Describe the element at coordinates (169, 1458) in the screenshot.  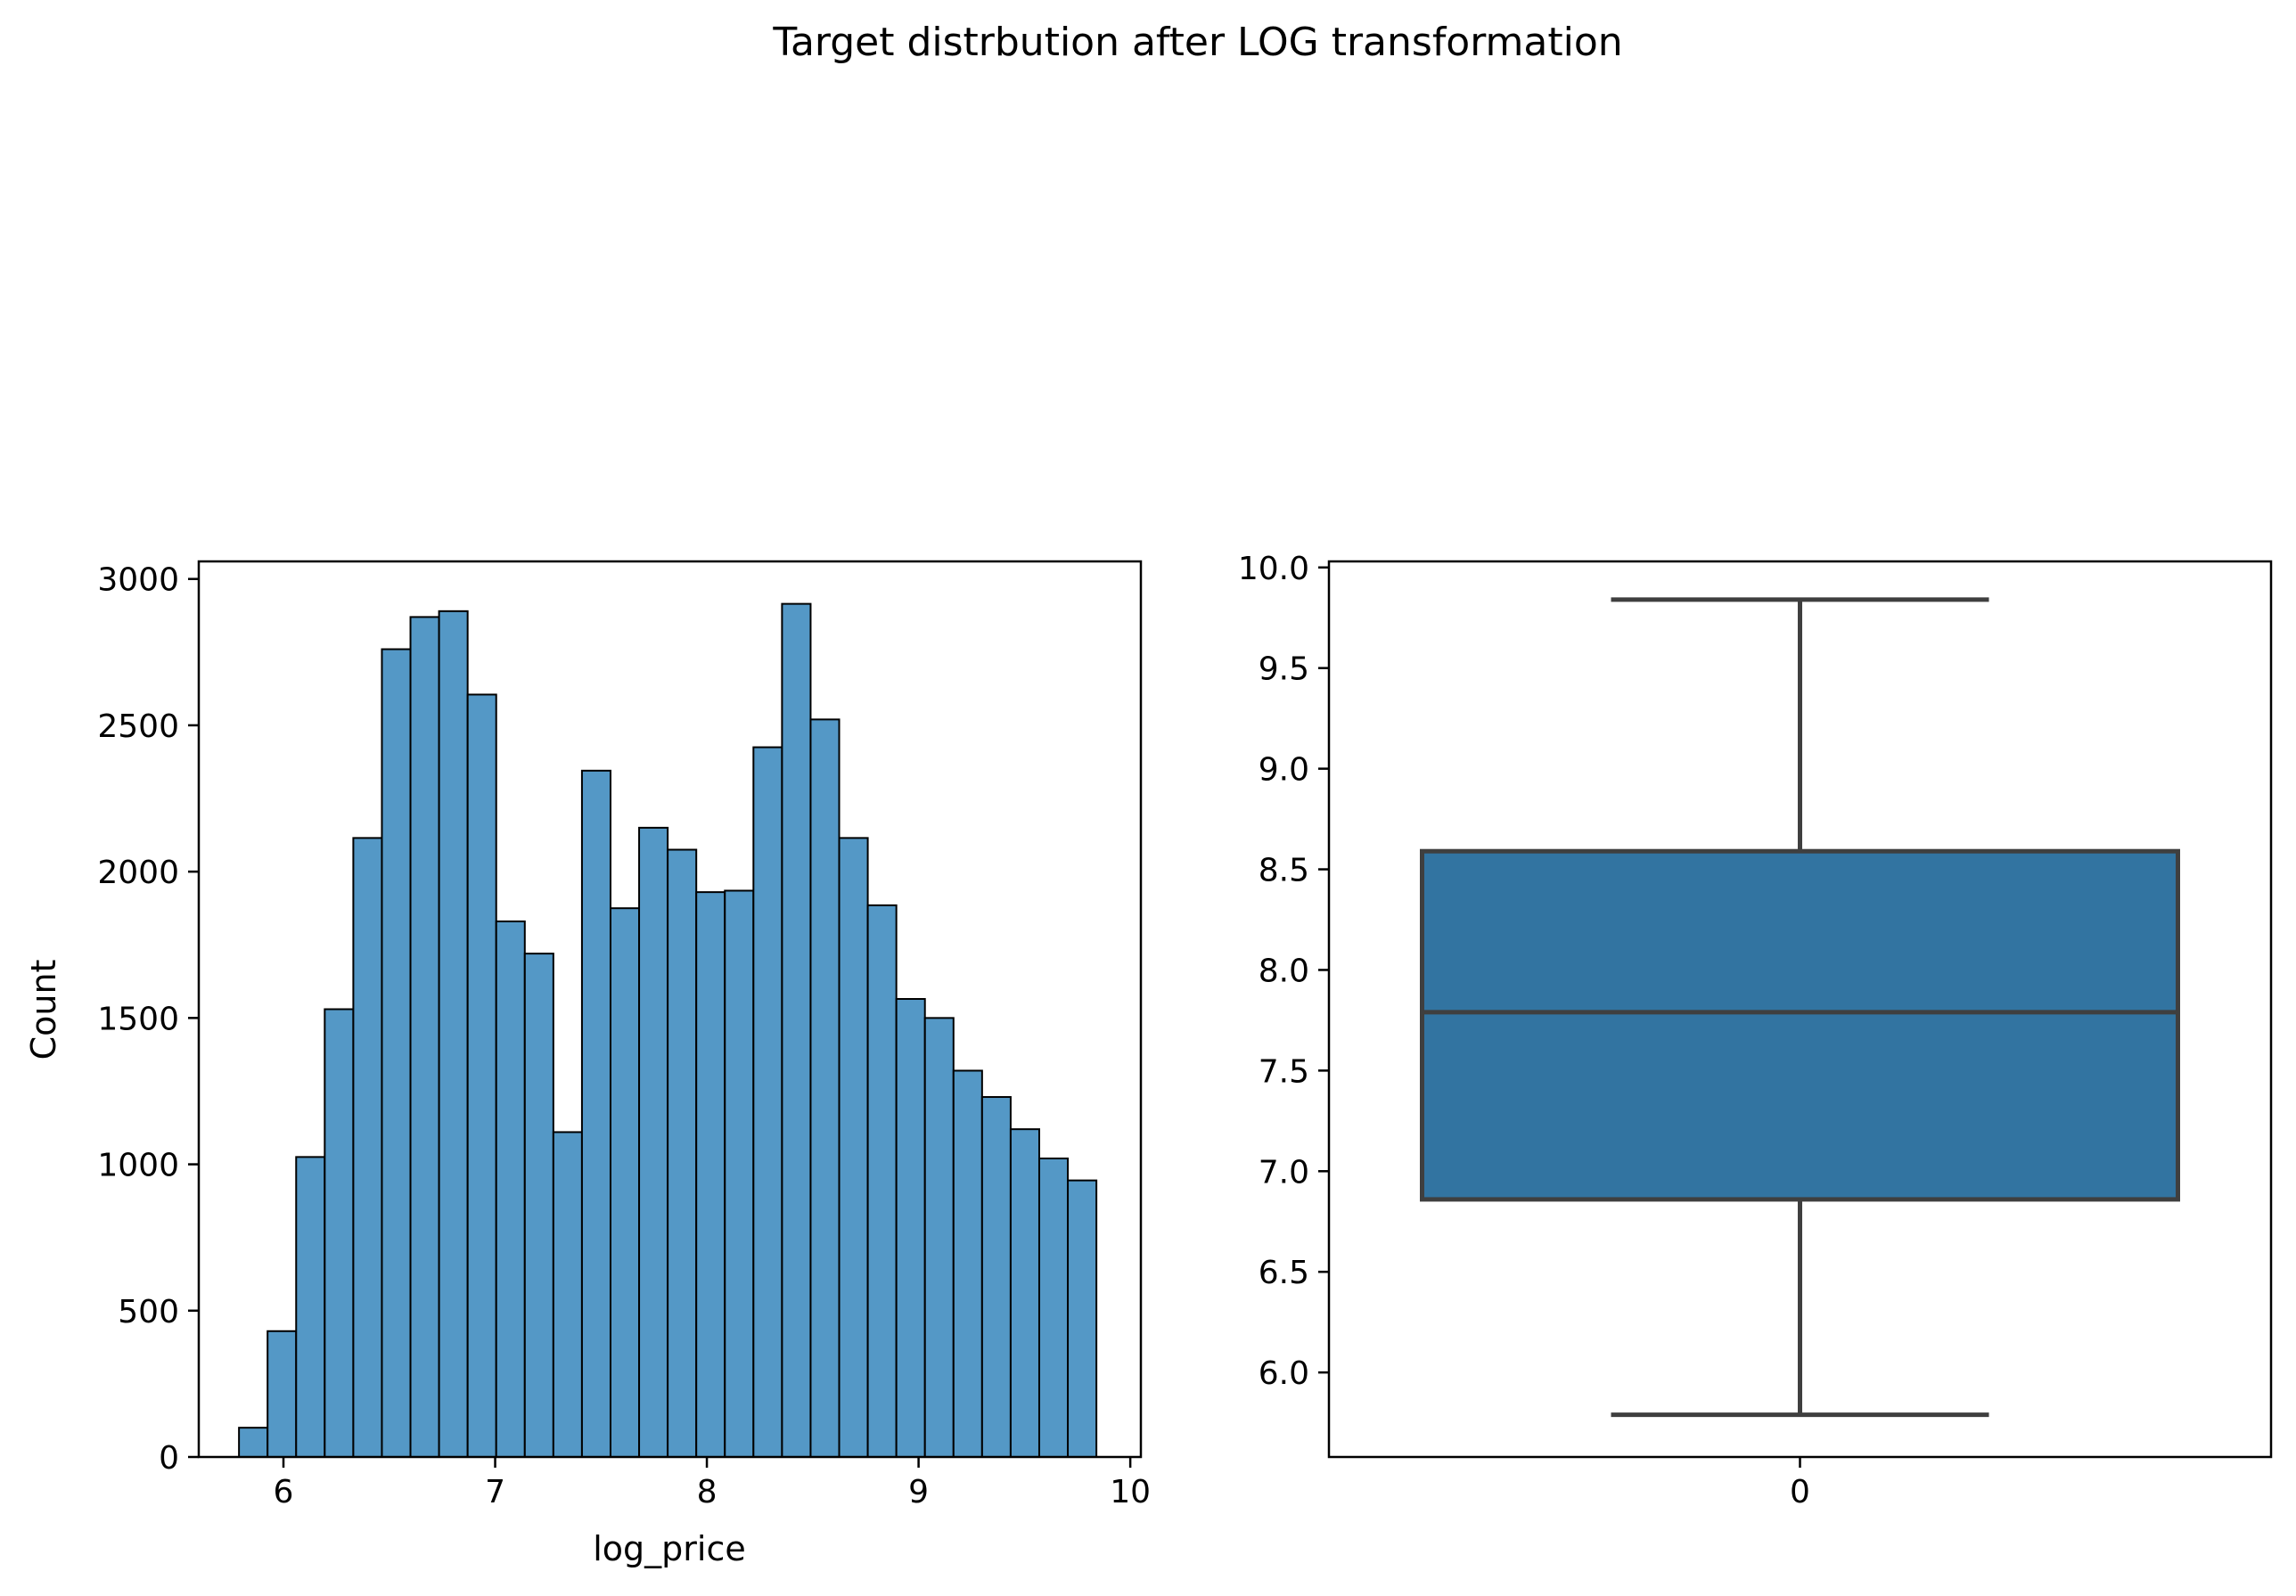
I see `histogram-y-tick-label: 0` at that location.